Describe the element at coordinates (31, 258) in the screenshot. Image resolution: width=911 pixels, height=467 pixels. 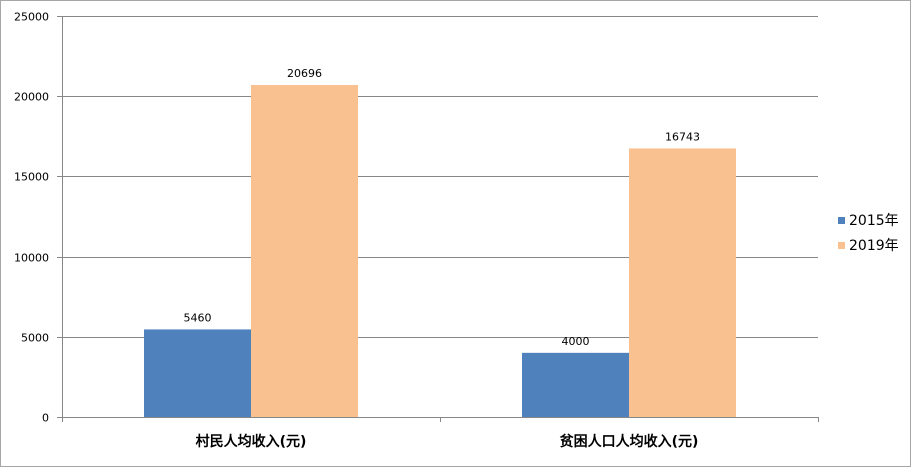
I see `y-tick-label: 10000` at that location.